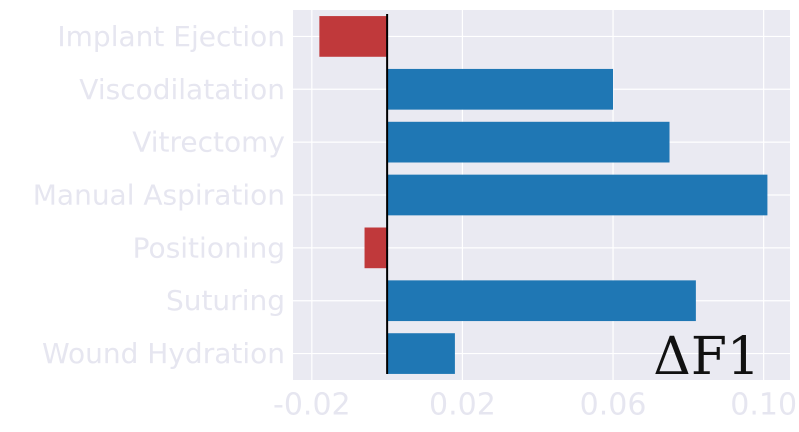 The image size is (799, 432). Describe the element at coordinates (225, 300) in the screenshot. I see `category-label: Suturing` at that location.